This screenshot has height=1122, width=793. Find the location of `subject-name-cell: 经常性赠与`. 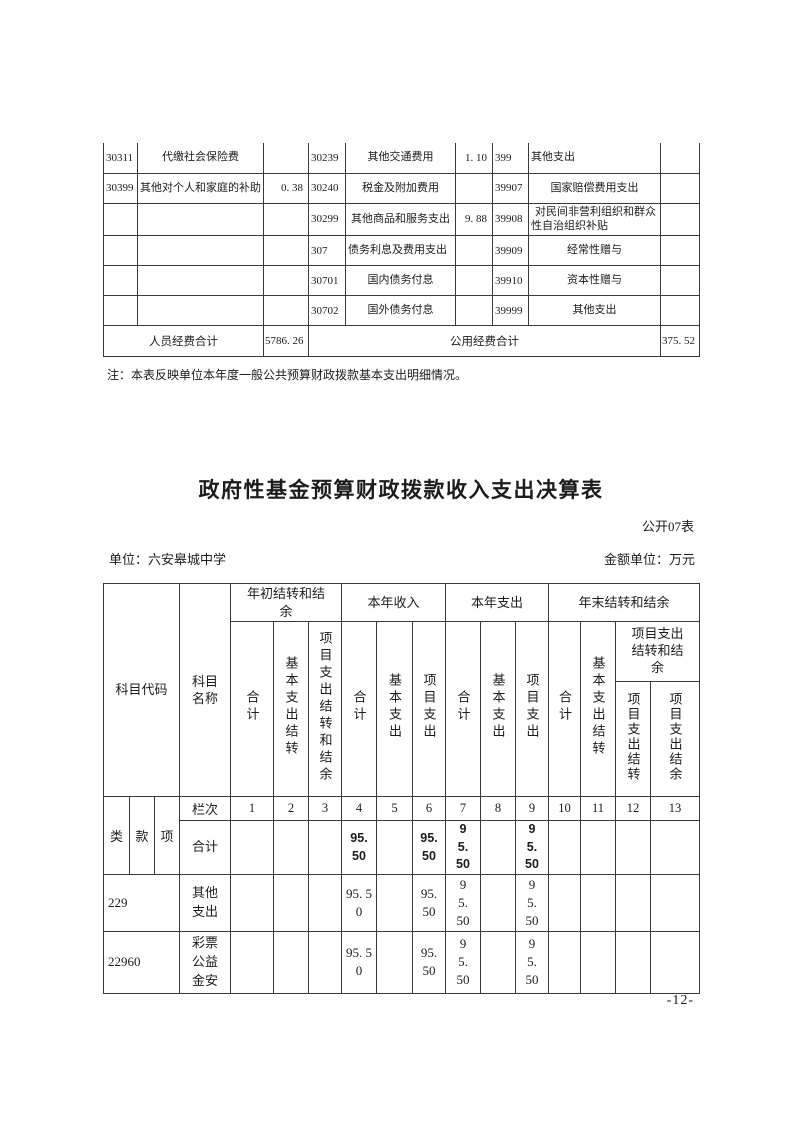

subject-name-cell: 经常性赠与 is located at coordinates (594, 251).